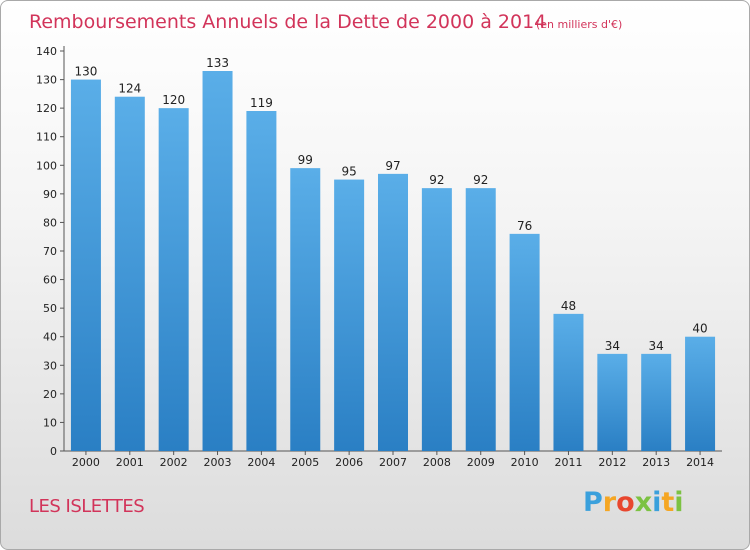  What do you see at coordinates (668, 502) in the screenshot?
I see `logo-letter: t` at bounding box center [668, 502].